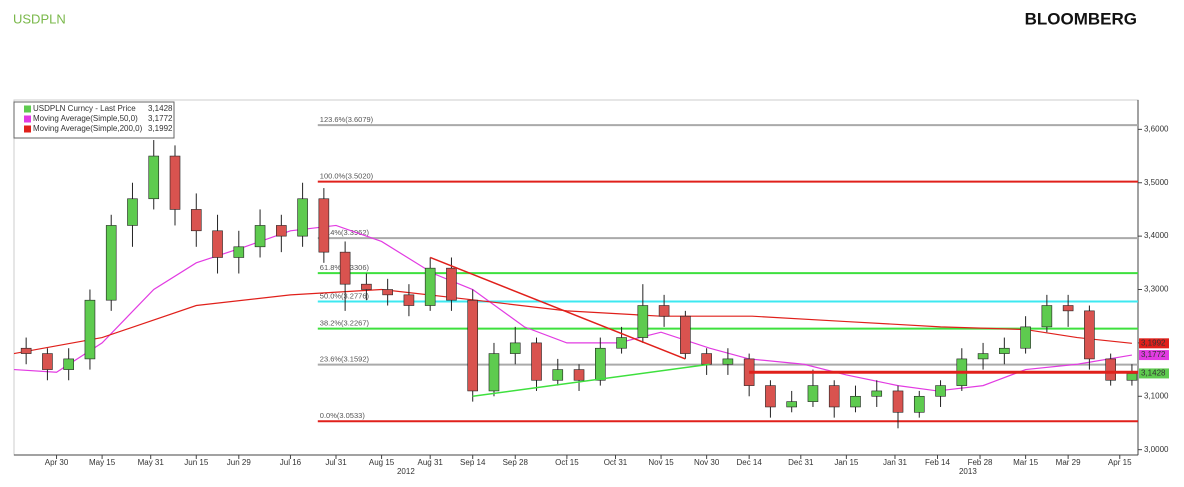  What do you see at coordinates (1025, 462) in the screenshot?
I see `x-tick-label: Mar 15` at bounding box center [1025, 462].